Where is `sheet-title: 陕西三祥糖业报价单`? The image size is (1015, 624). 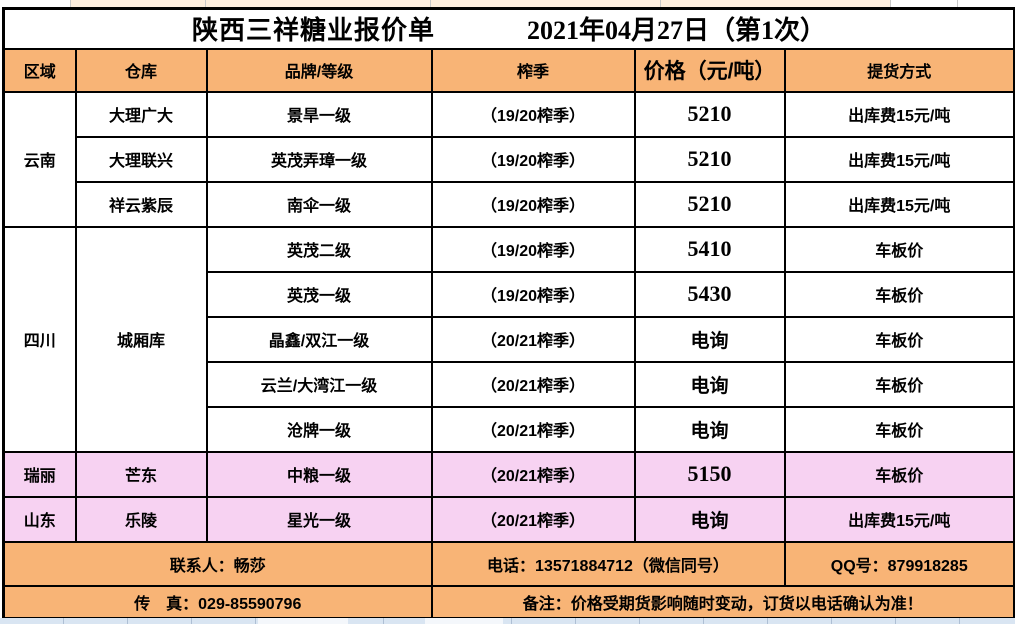
sheet-title: 陕西三祥糖业报价单 is located at coordinates (313, 30).